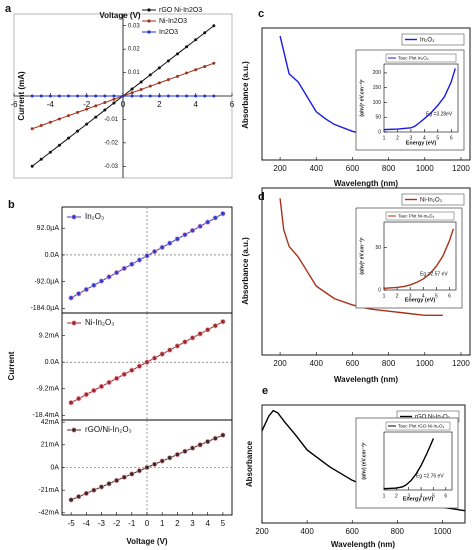 The width and height of the screenshot is (475, 550). What do you see at coordinates (461, 363) in the screenshot?
I see `x-tick-label: 1200` at bounding box center [461, 363].